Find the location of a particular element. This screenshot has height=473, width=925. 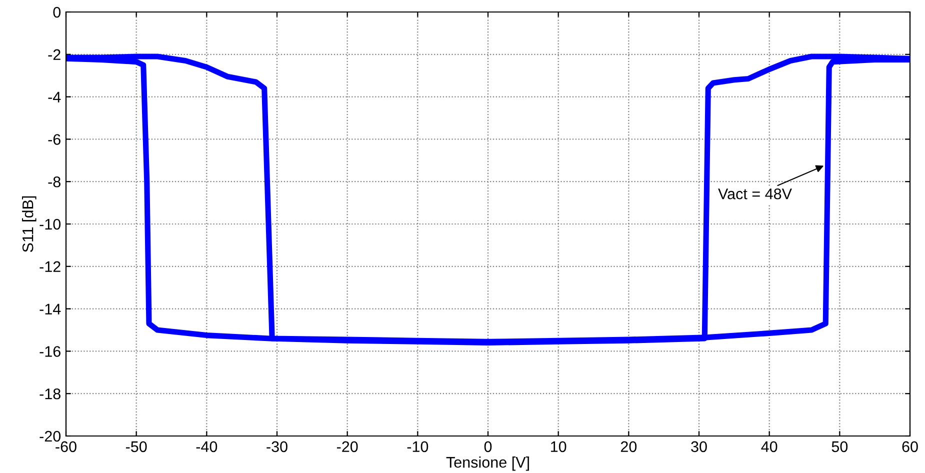

x-tick-label: 20 is located at coordinates (628, 446).